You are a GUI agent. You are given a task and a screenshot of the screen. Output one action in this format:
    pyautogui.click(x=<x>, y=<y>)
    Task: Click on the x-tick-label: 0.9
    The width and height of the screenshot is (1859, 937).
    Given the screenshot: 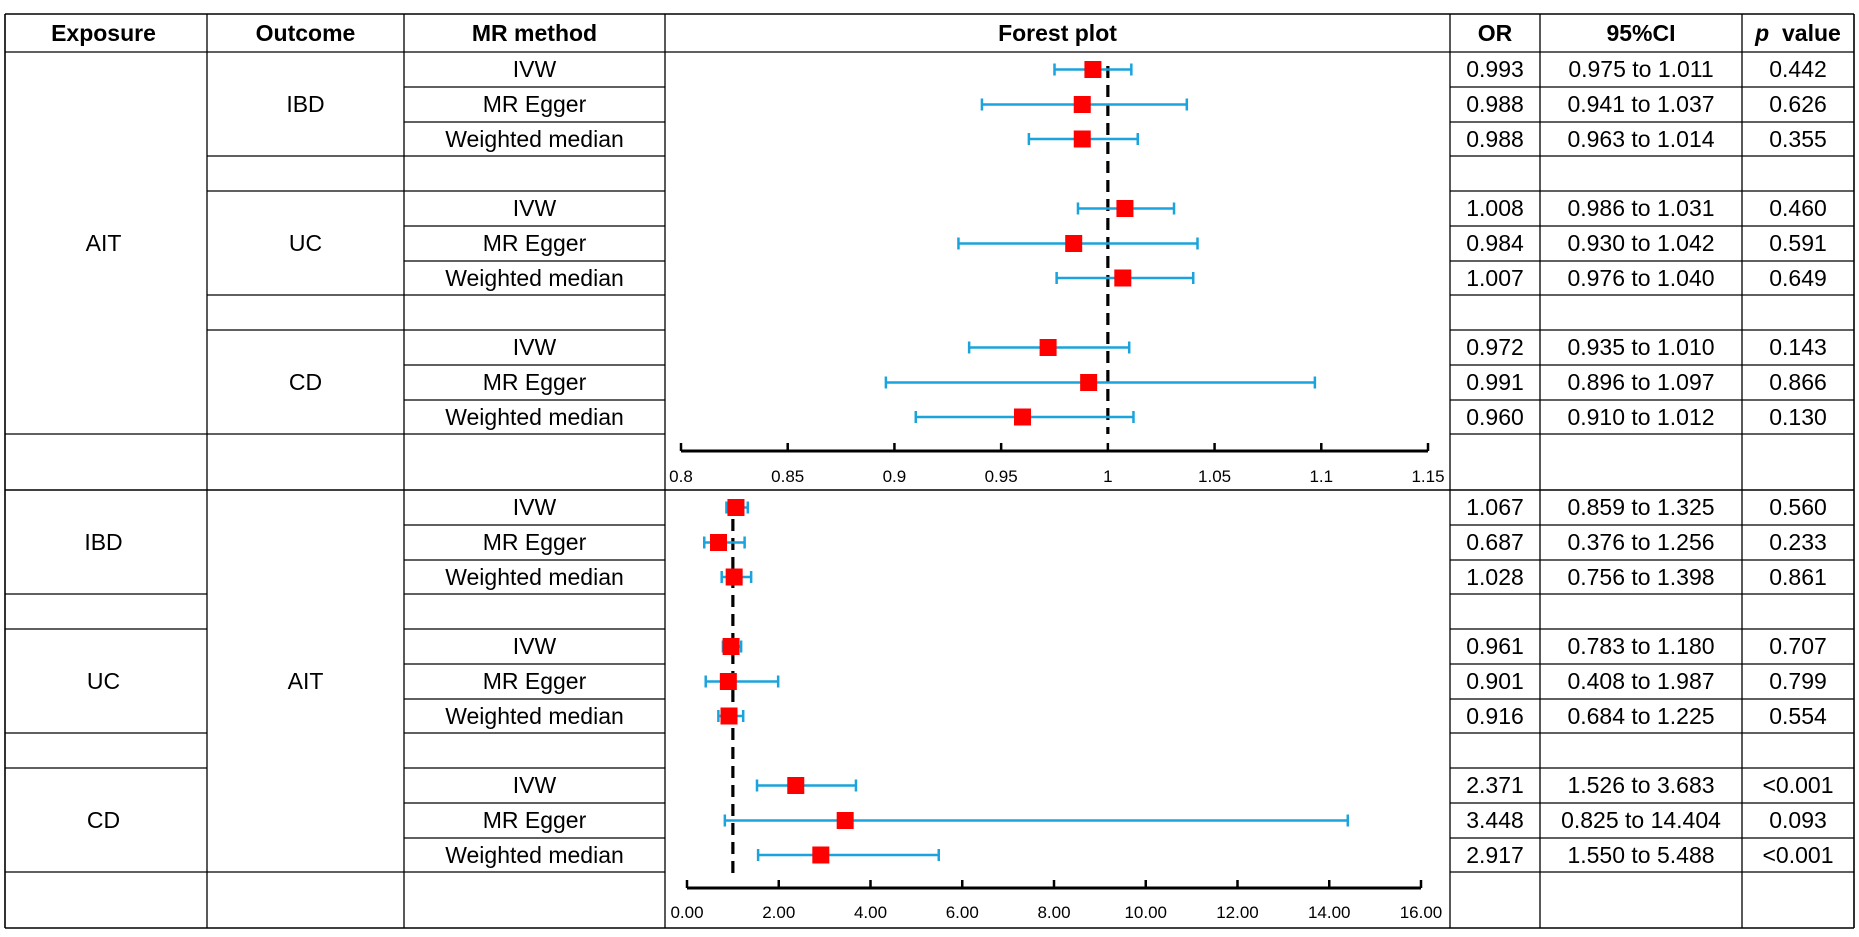 What is the action you would take?
    pyautogui.click(x=895, y=476)
    